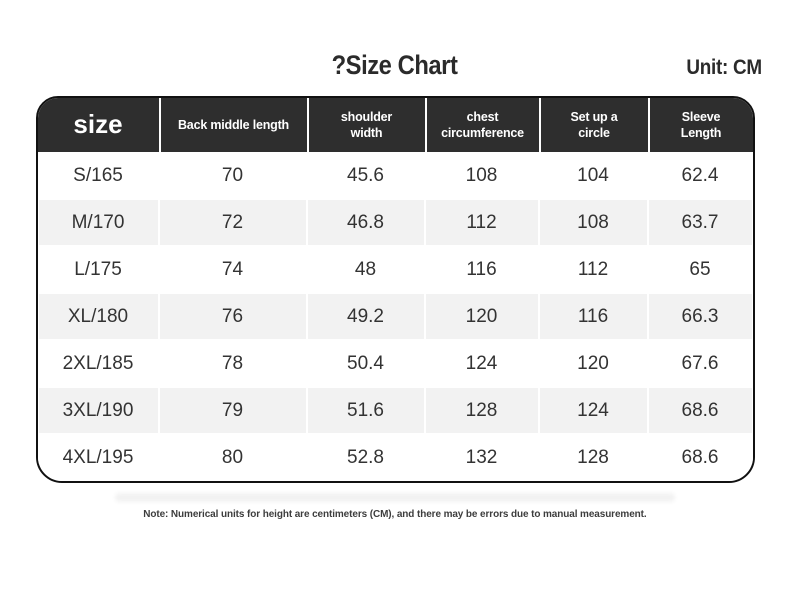  I want to click on size-cell: M/170, so click(98, 222).